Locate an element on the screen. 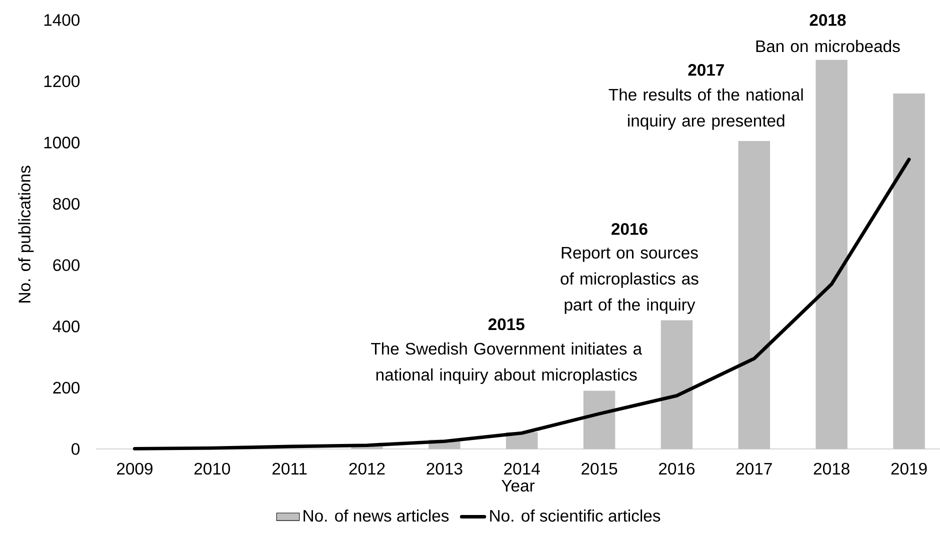  x-tick-label: 2016 is located at coordinates (677, 468).